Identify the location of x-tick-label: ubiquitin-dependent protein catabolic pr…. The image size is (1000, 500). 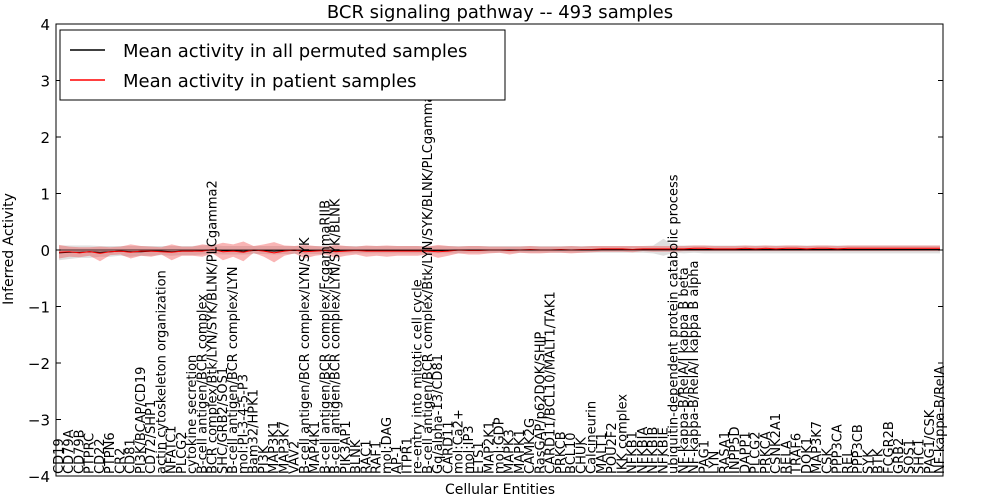
(674, 324).